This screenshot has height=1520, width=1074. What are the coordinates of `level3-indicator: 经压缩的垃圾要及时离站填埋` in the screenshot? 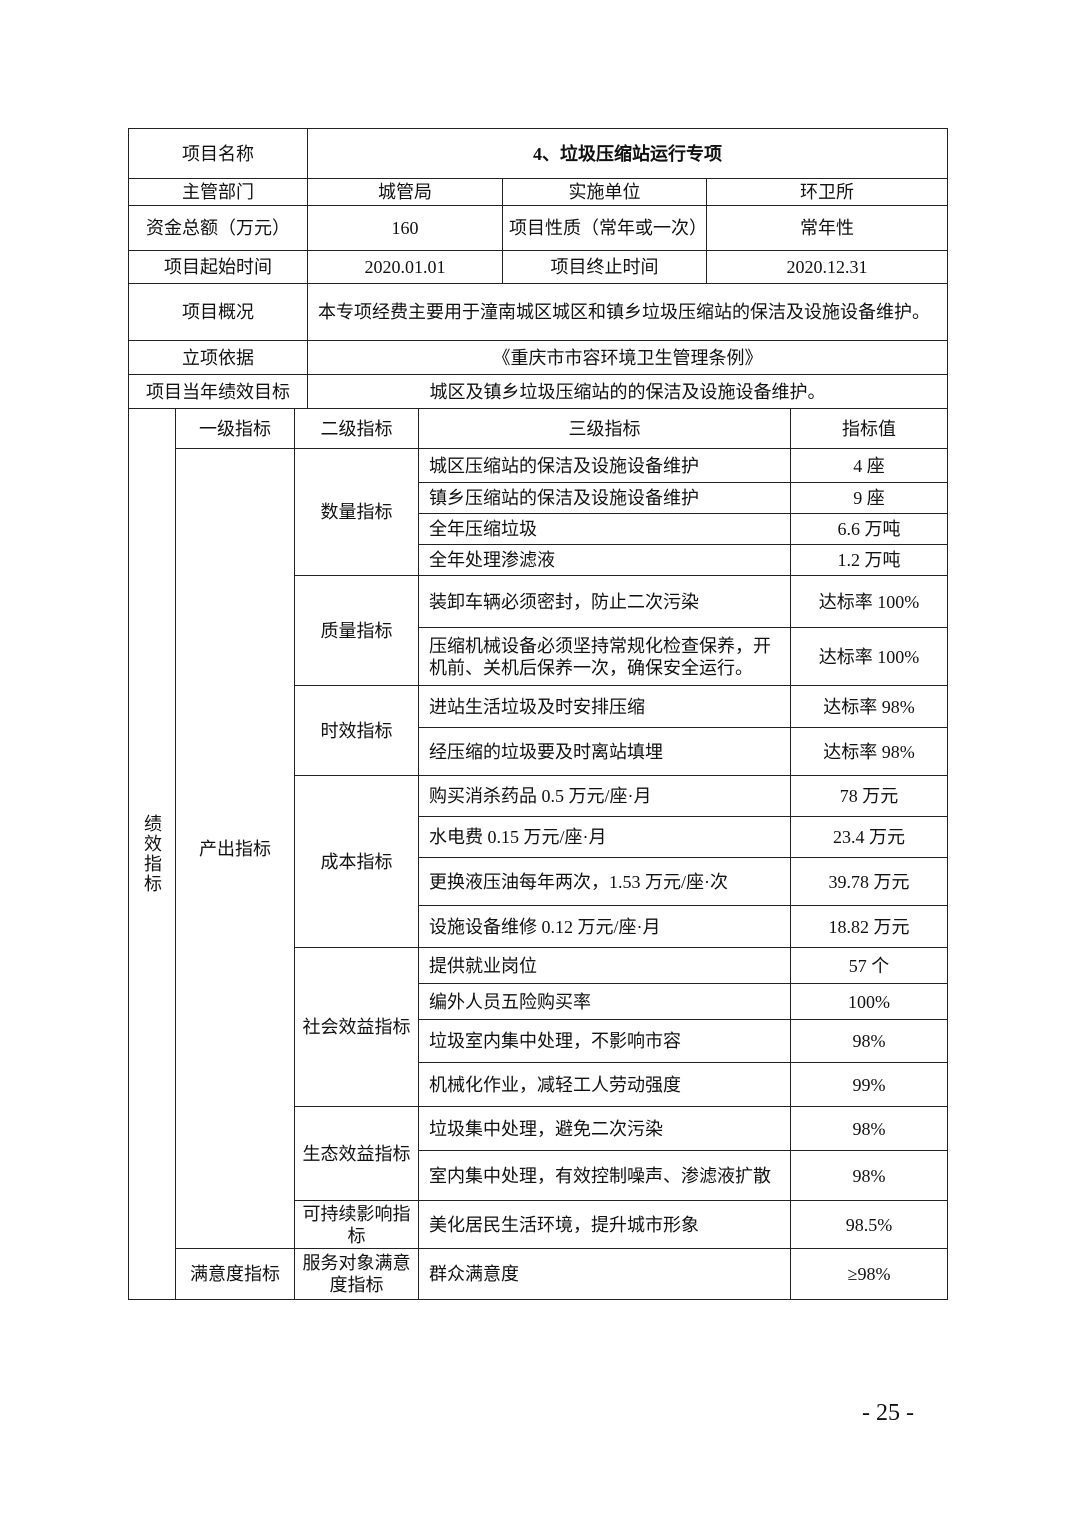 It's located at (604, 751).